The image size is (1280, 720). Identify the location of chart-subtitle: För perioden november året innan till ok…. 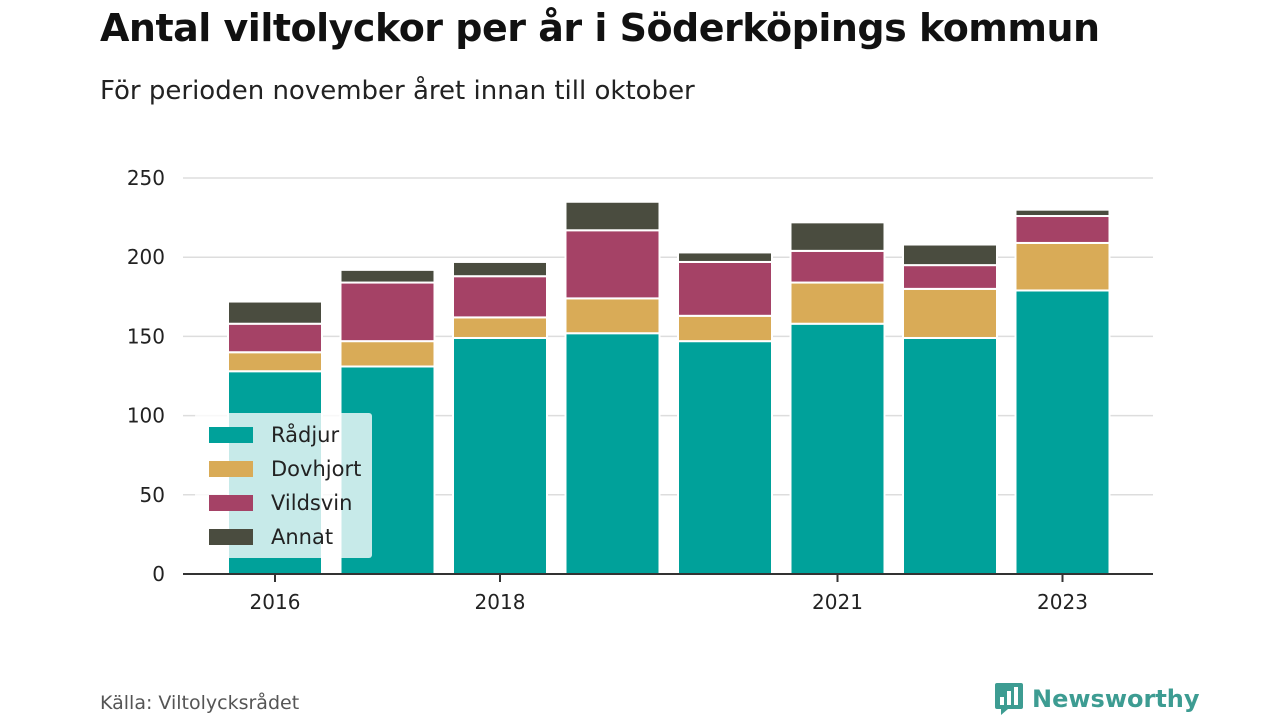
(397, 91).